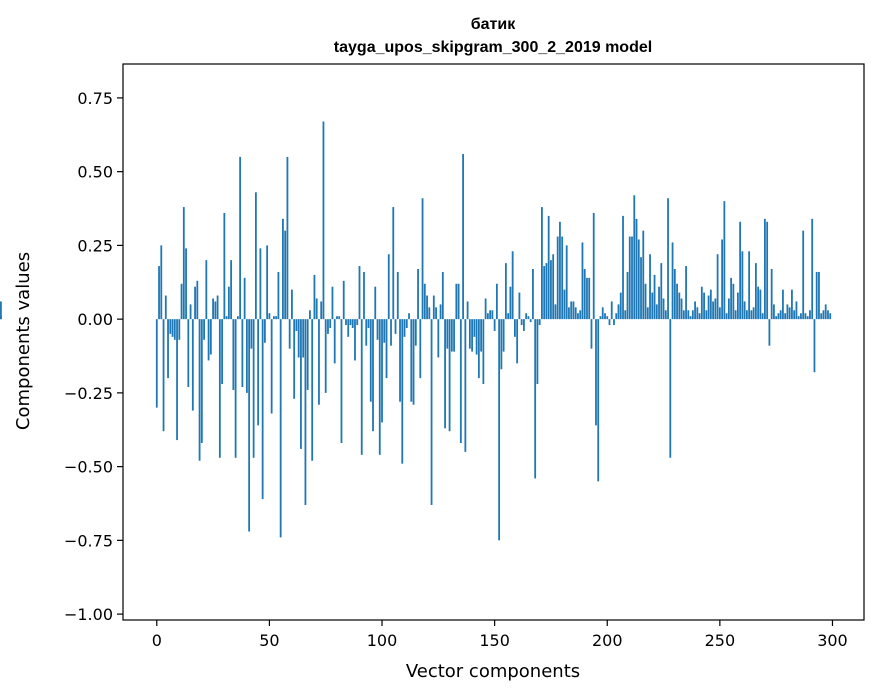 This screenshot has width=880, height=696. I want to click on chart-title: батик, so click(493, 24).